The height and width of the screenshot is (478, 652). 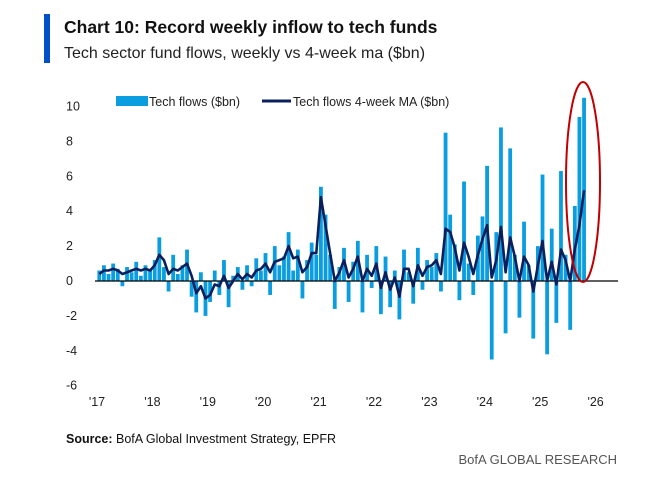 I want to click on y-tick-label: 10, so click(x=73, y=107).